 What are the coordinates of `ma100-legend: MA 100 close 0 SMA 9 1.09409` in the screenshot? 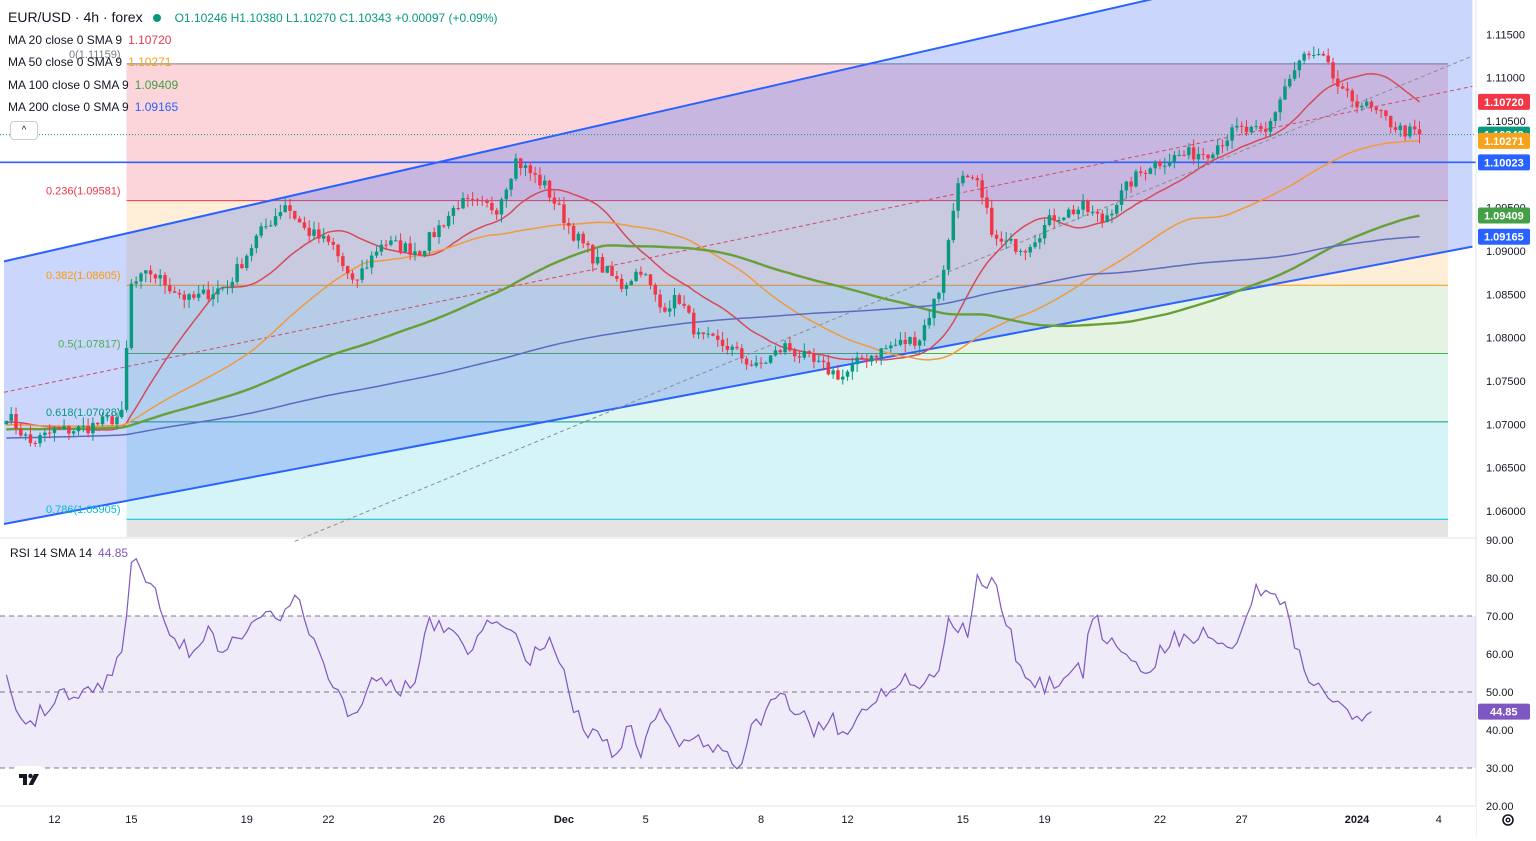 It's located at (93, 85).